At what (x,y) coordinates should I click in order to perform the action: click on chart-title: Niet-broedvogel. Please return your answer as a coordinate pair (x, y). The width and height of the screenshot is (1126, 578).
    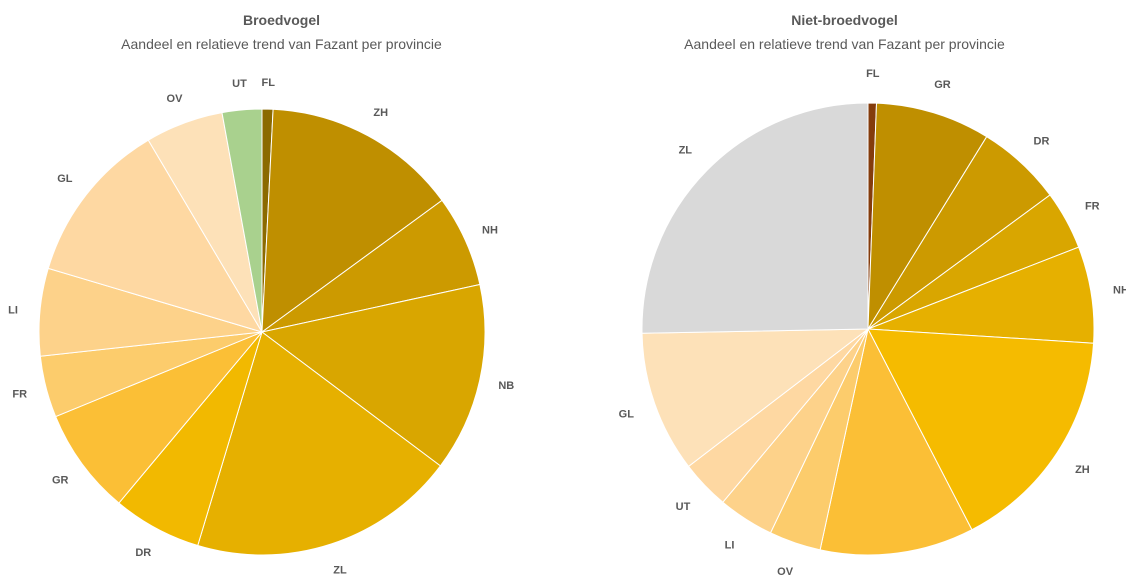
    Looking at the image, I should click on (844, 20).